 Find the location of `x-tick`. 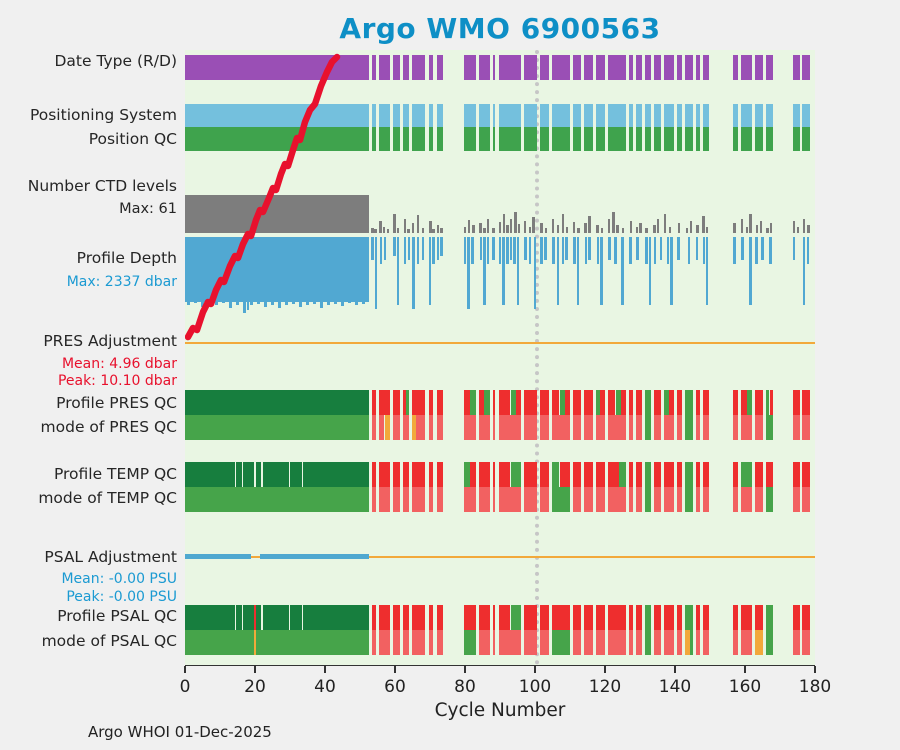

x-tick is located at coordinates (535, 669).